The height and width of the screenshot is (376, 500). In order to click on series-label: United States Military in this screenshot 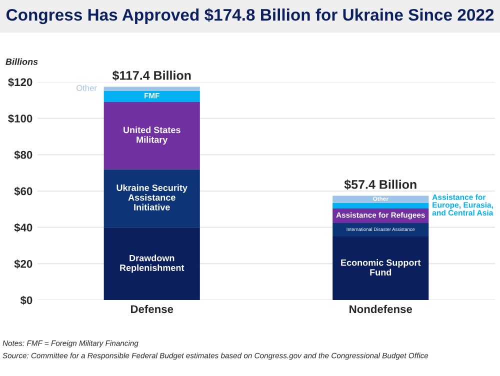, I will do `click(152, 135)`.